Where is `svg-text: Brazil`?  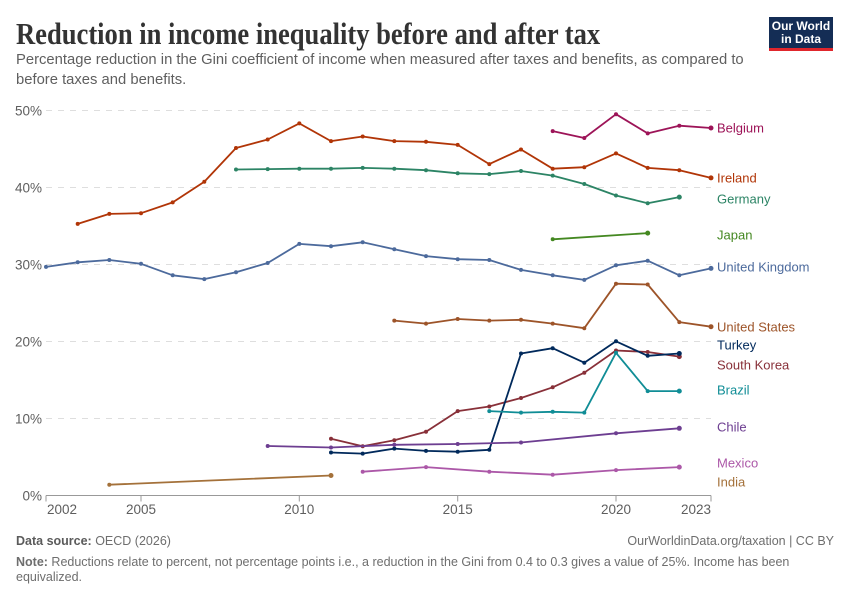 svg-text: Brazil is located at coordinates (733, 389).